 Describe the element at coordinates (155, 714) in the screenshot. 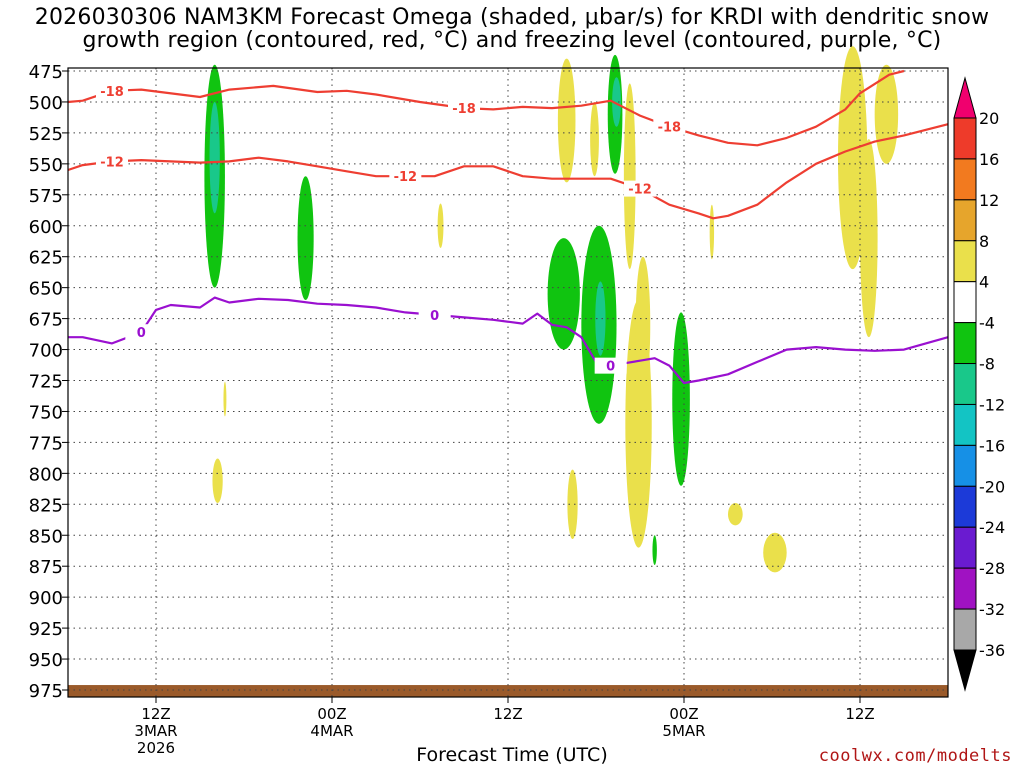

I see `x-tick-label-0-0: 12Z` at that location.